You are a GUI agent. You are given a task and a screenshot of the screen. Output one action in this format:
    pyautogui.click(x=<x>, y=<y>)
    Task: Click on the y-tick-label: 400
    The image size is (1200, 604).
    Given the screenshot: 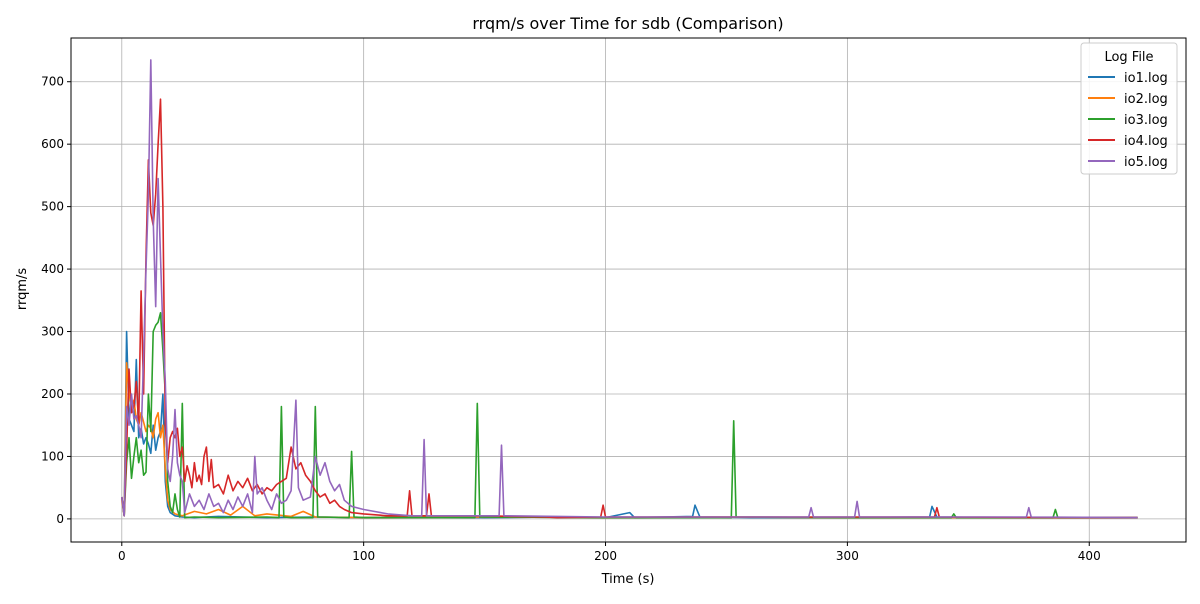 What is the action you would take?
    pyautogui.click(x=52, y=269)
    